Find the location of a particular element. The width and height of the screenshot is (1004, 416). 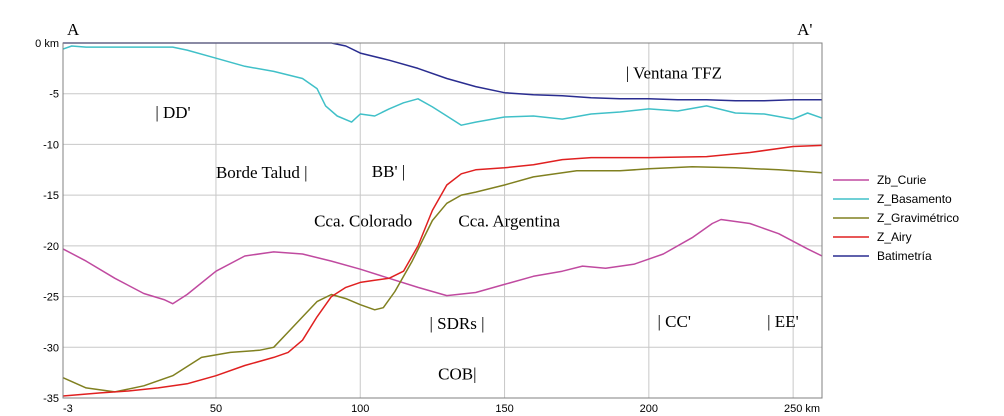

x-tick-label: 50 is located at coordinates (216, 409).